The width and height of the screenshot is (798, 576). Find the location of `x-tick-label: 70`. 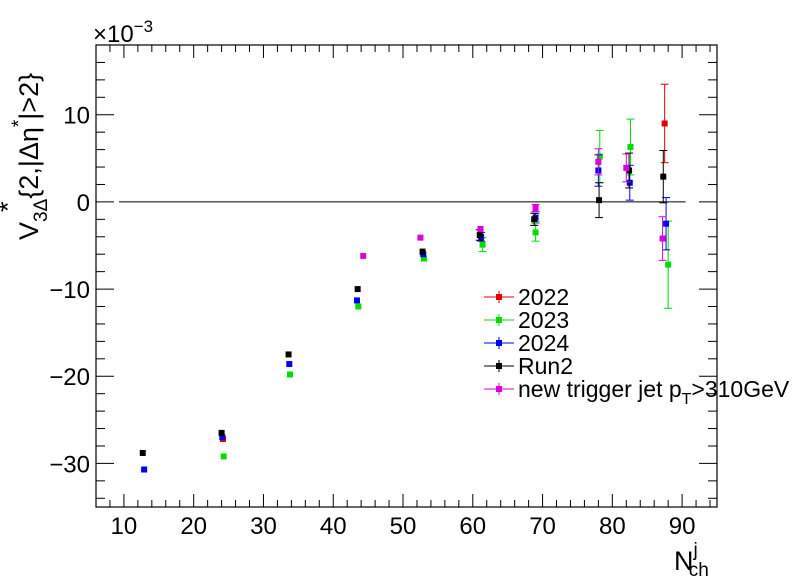

x-tick-label: 70 is located at coordinates (542, 526).